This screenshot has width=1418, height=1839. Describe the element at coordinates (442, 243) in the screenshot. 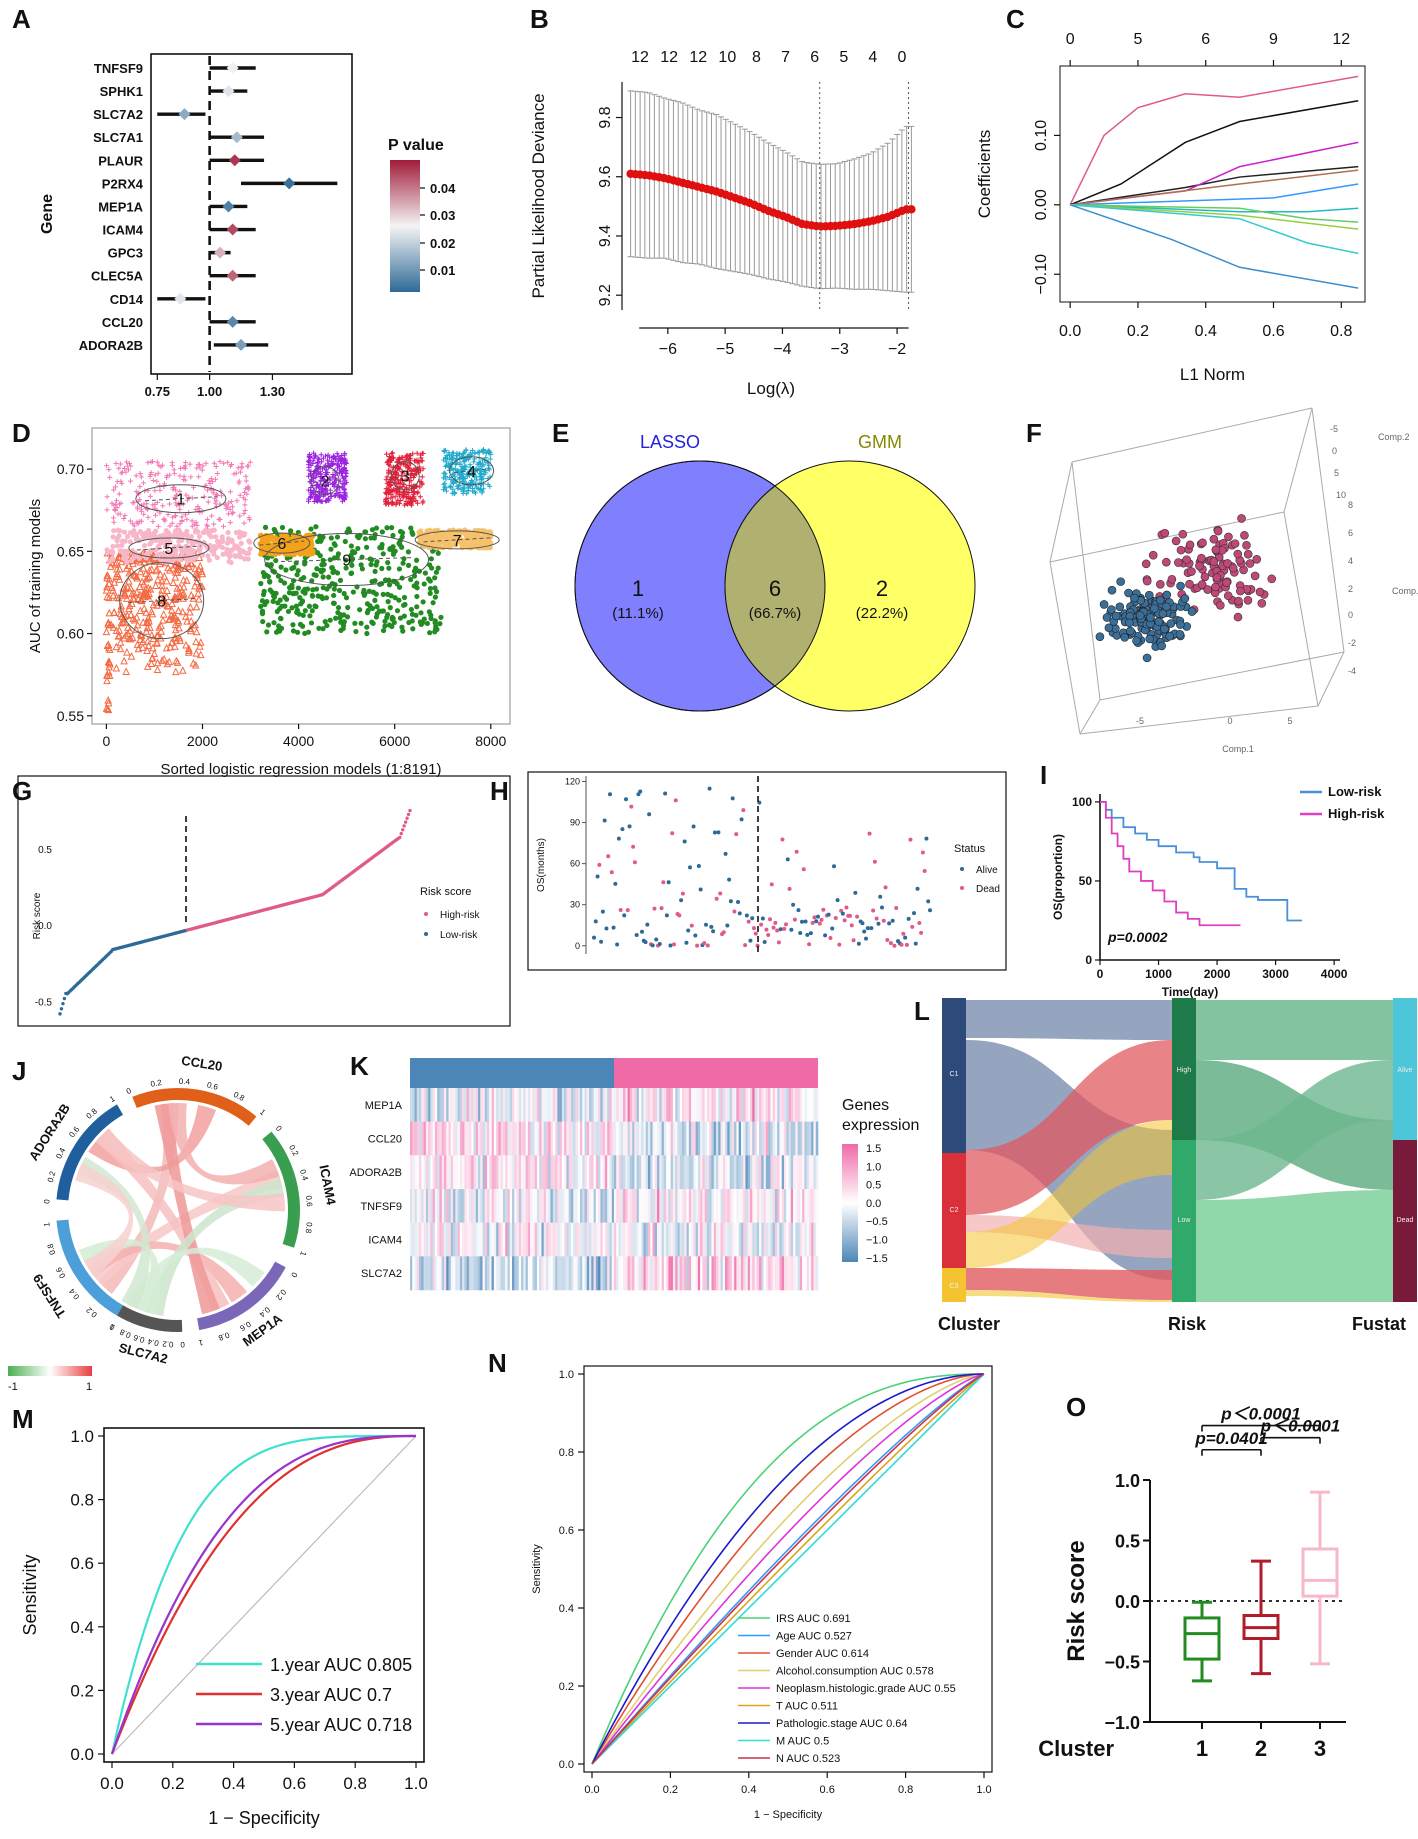

I see `legend-tick-label: 0.02` at that location.